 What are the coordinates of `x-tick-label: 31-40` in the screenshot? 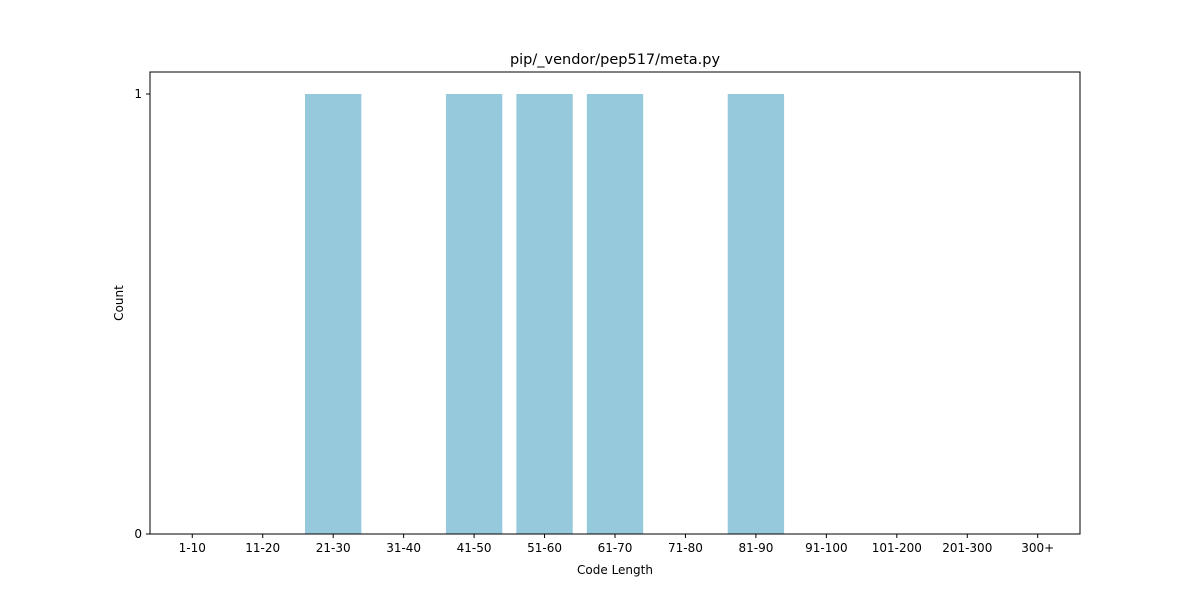 It's located at (403, 548).